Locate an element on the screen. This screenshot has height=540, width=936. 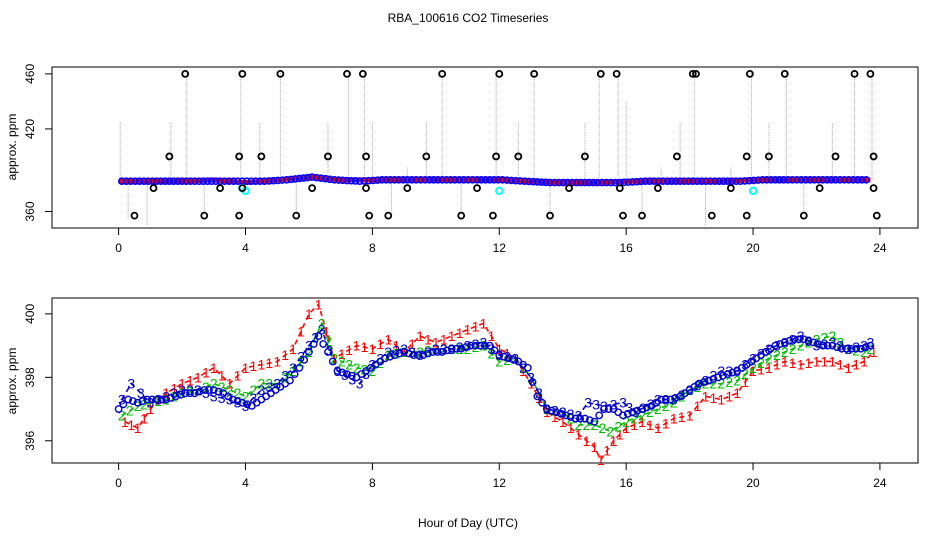
bottom-y-axis: 396 398 400 is located at coordinates (37, 377).